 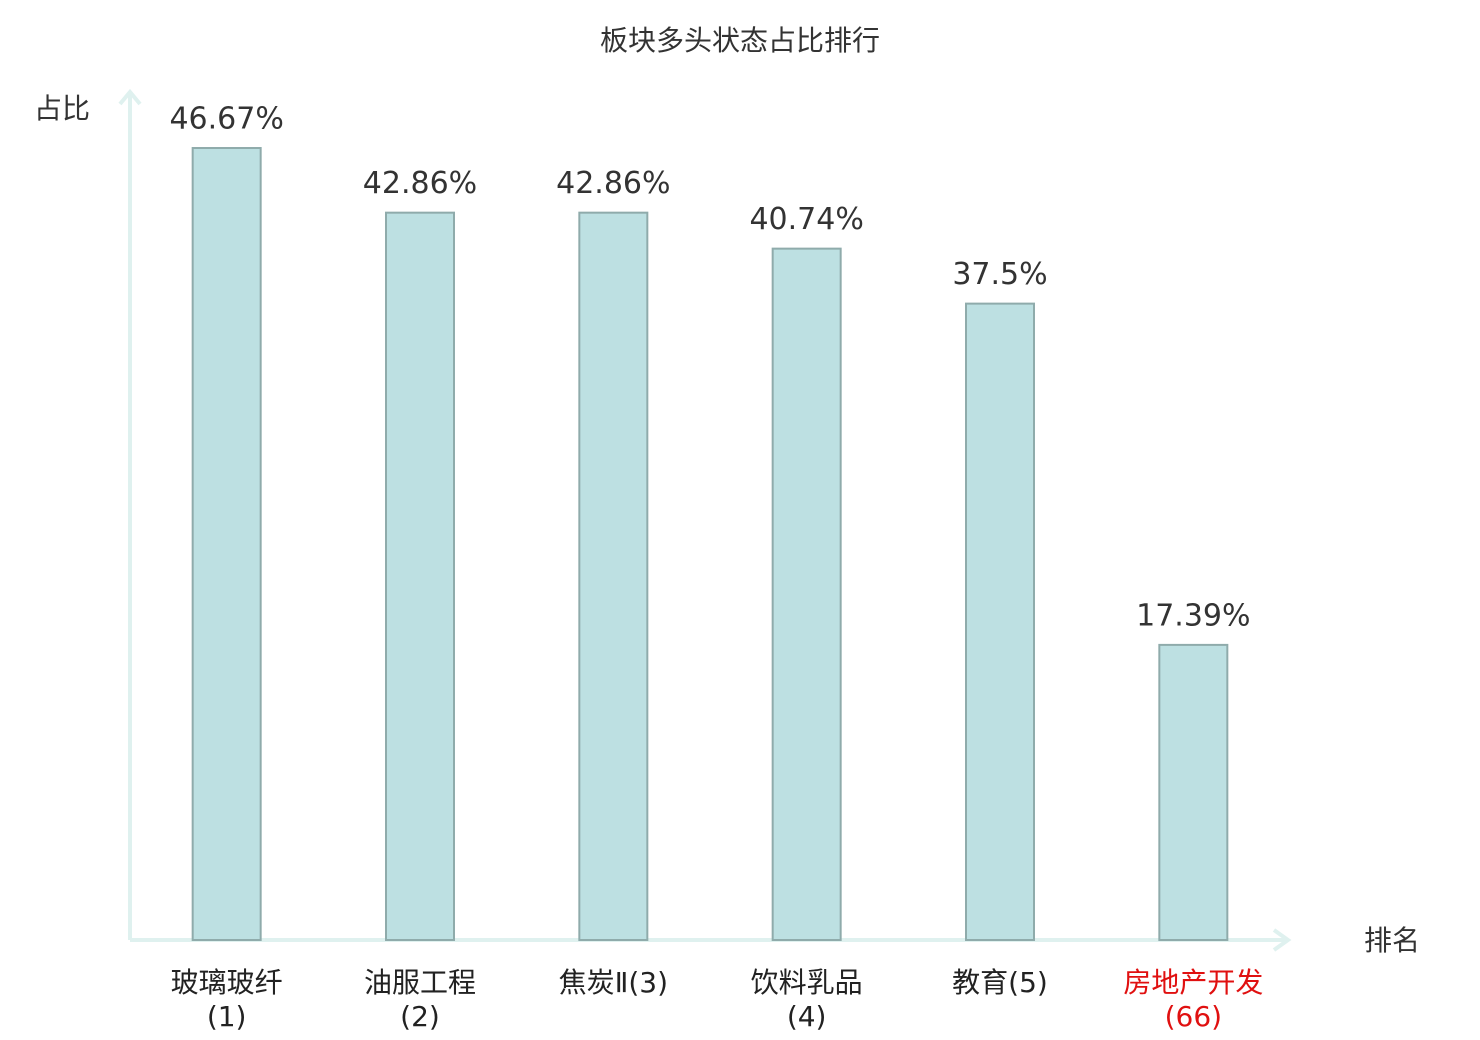 I want to click on chart-title: 板块多头状态占比排行, so click(x=740, y=40).